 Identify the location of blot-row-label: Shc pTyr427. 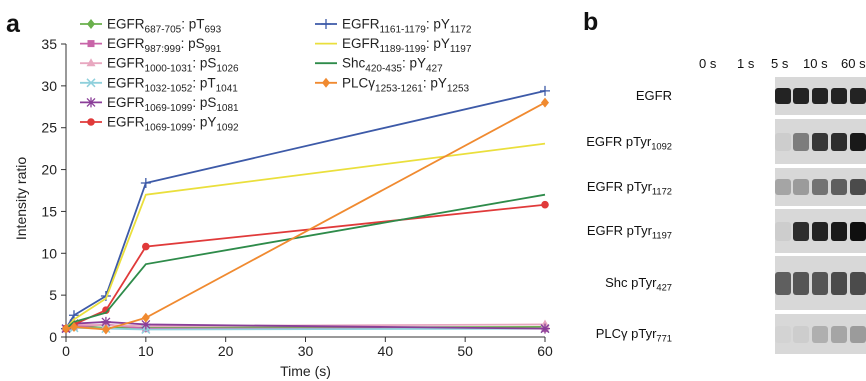
(638, 284).